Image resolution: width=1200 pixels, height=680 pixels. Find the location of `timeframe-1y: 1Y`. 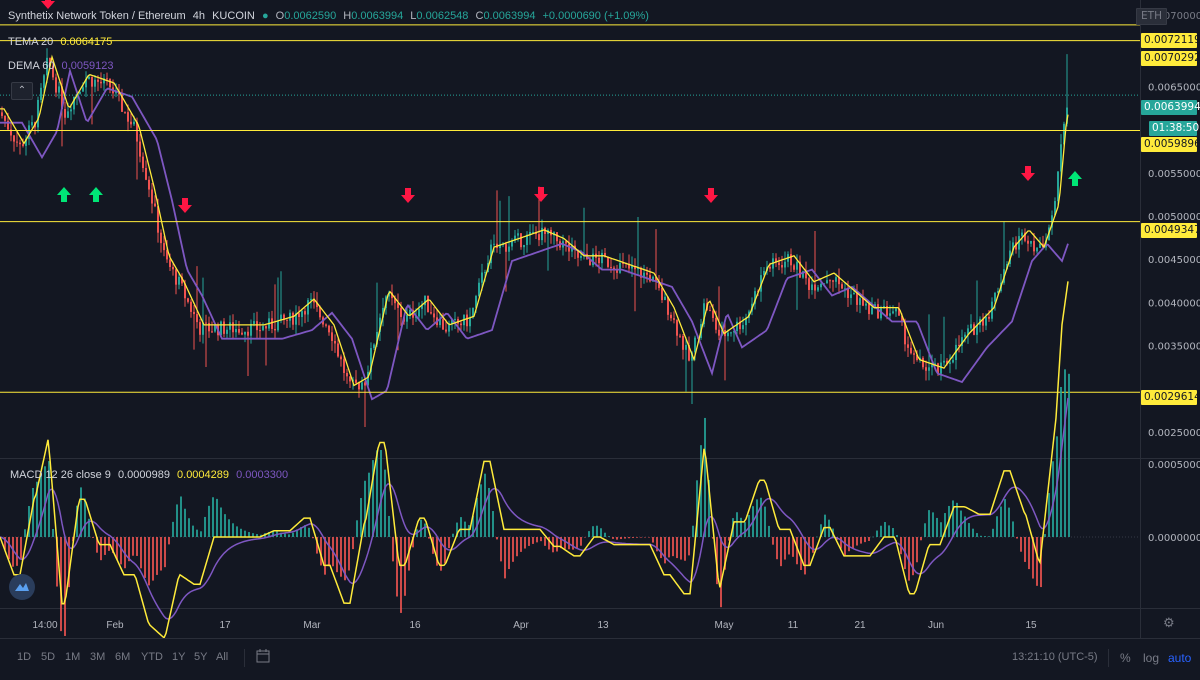

timeframe-1y: 1Y is located at coordinates (179, 657).